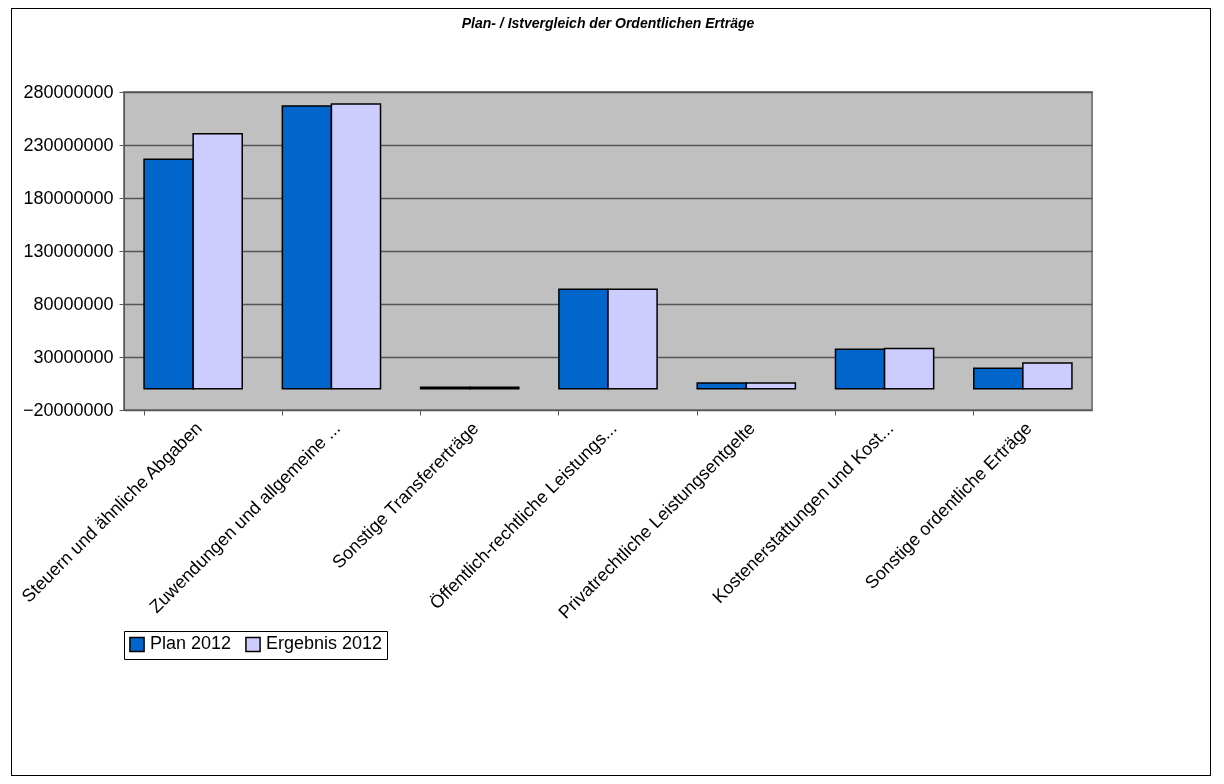  Describe the element at coordinates (68, 409) in the screenshot. I see `y-tick-label: −20000000` at that location.